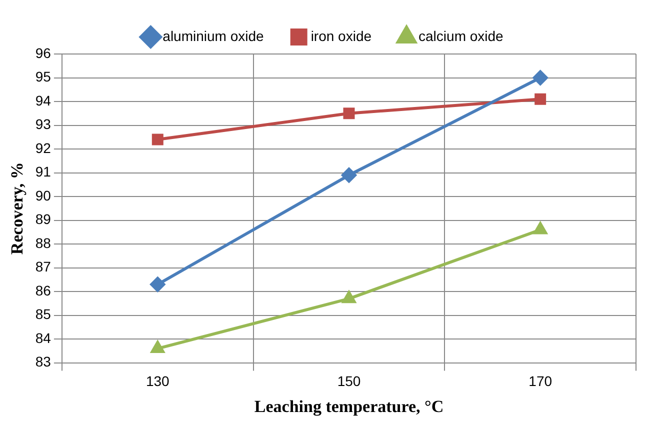  What do you see at coordinates (43, 362) in the screenshot?
I see `y-tick-label: 83` at bounding box center [43, 362].